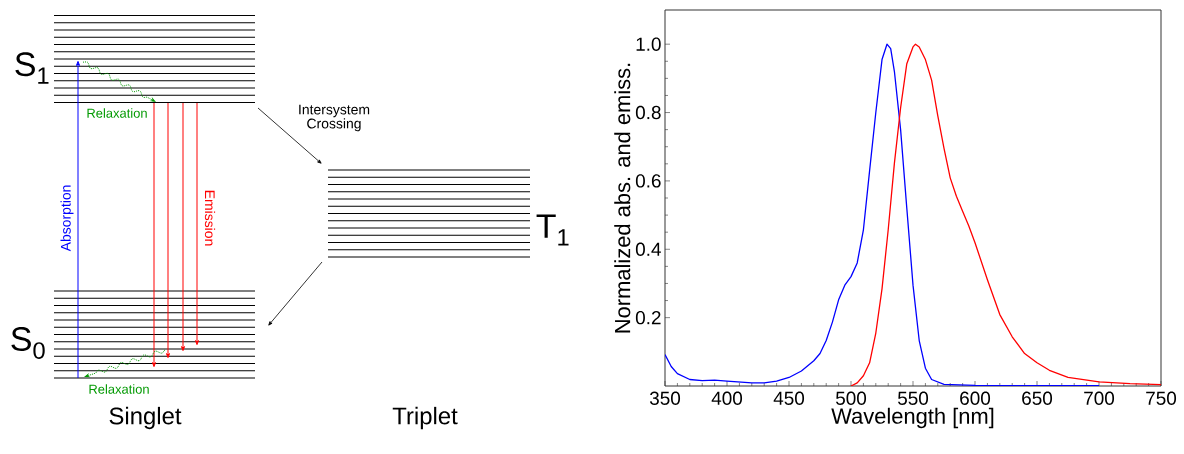 This screenshot has height=454, width=1184. Describe the element at coordinates (727, 398) in the screenshot. I see `x-tick-label: 400` at that location.